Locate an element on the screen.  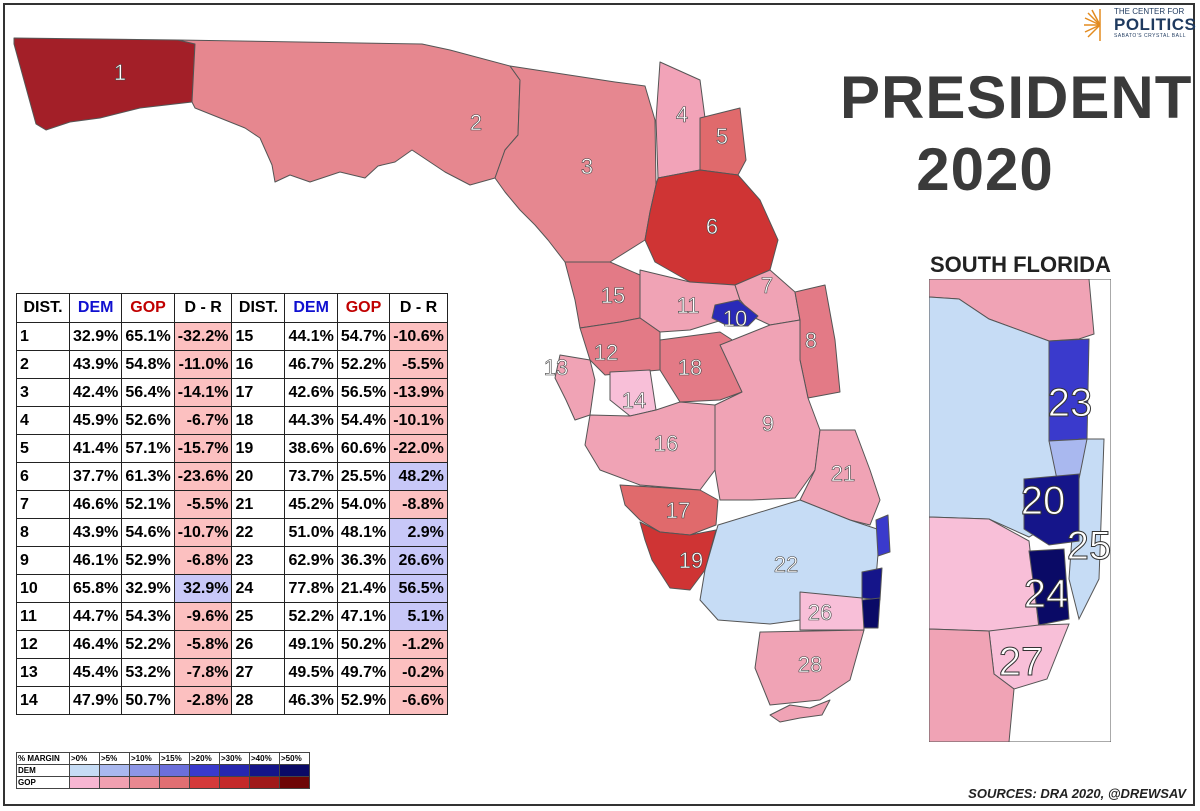
cell-gop: 52.1% is located at coordinates (148, 504).